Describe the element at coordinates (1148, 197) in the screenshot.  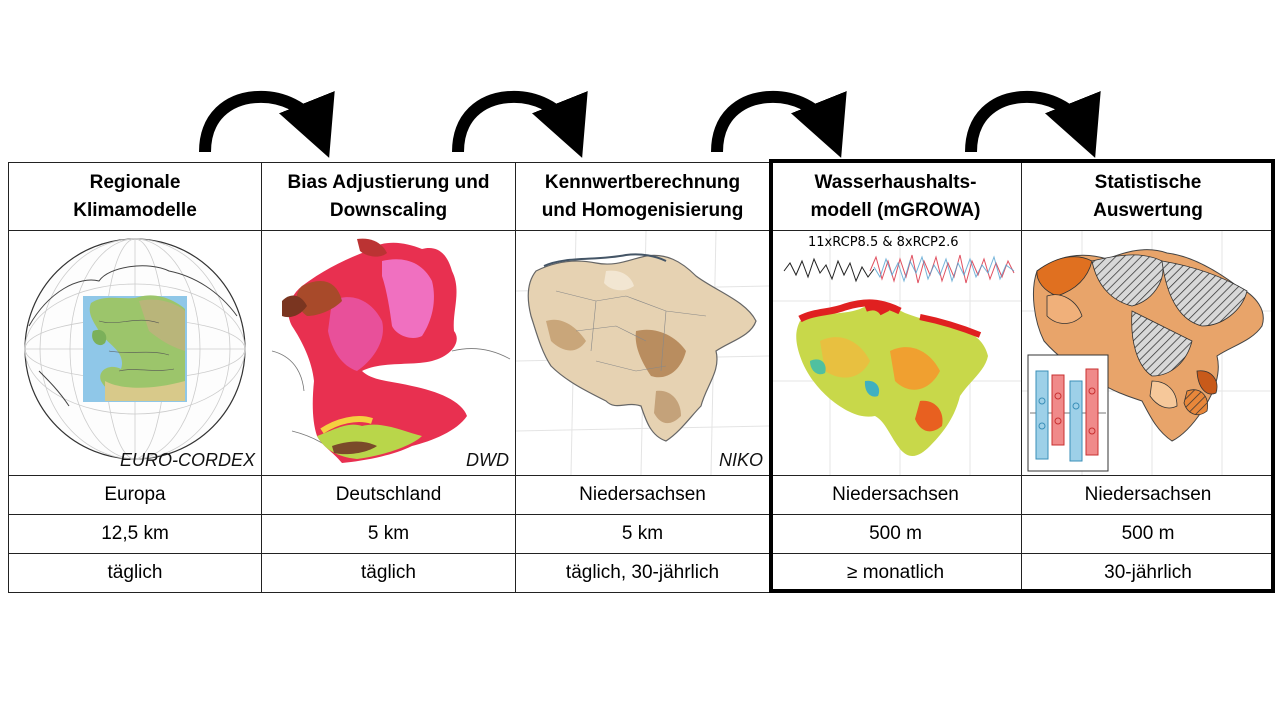
I see `header-statistical-evaluation: Statistische Auswertung` at that location.